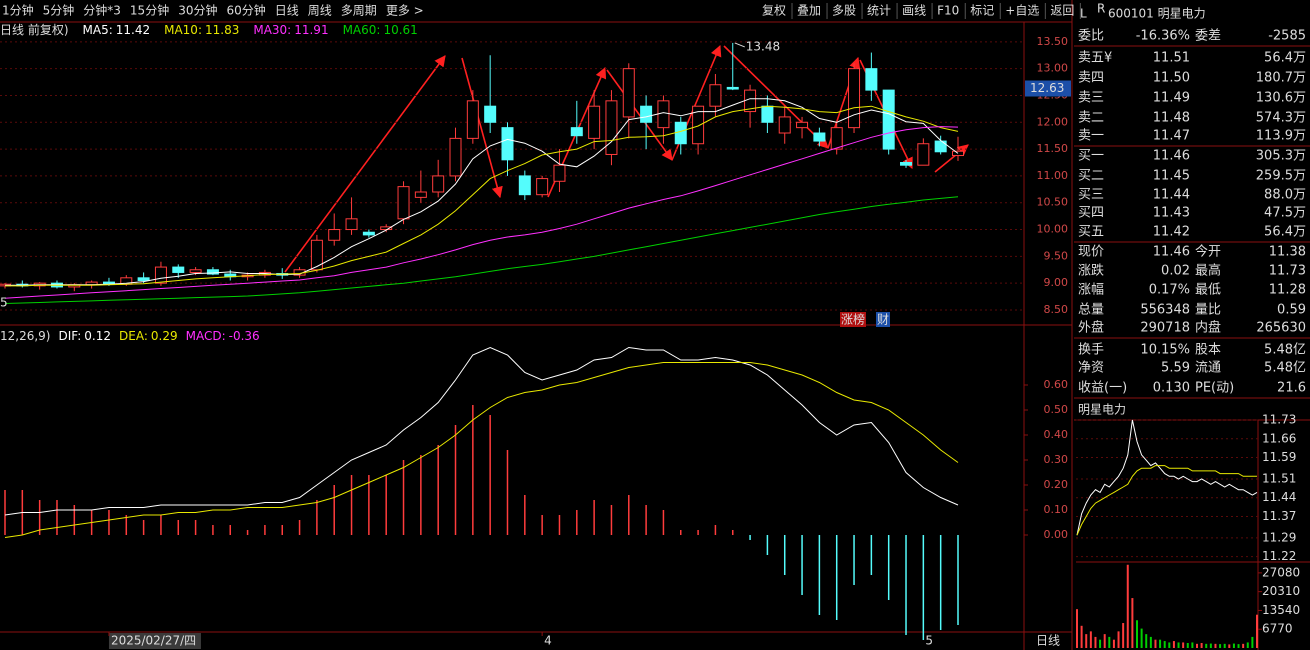 The width and height of the screenshot is (1310, 650). Describe the element at coordinates (154, 641) in the screenshot. I see `date-box` at that location.